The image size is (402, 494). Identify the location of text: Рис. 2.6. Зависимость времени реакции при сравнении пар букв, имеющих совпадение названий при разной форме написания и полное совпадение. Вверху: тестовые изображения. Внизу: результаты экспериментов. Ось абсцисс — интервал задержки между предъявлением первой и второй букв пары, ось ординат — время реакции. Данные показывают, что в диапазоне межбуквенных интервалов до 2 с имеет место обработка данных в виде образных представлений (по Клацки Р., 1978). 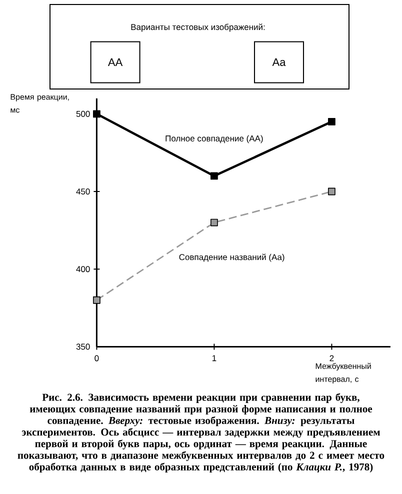
(201, 433).